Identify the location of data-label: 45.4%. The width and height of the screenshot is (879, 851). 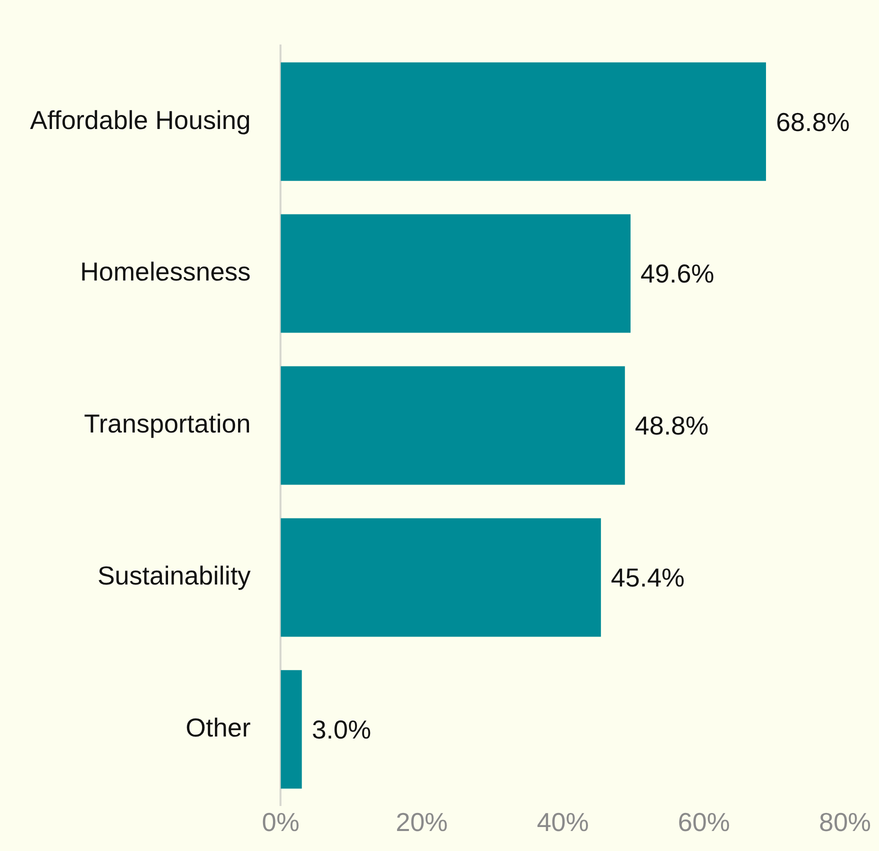
(647, 577).